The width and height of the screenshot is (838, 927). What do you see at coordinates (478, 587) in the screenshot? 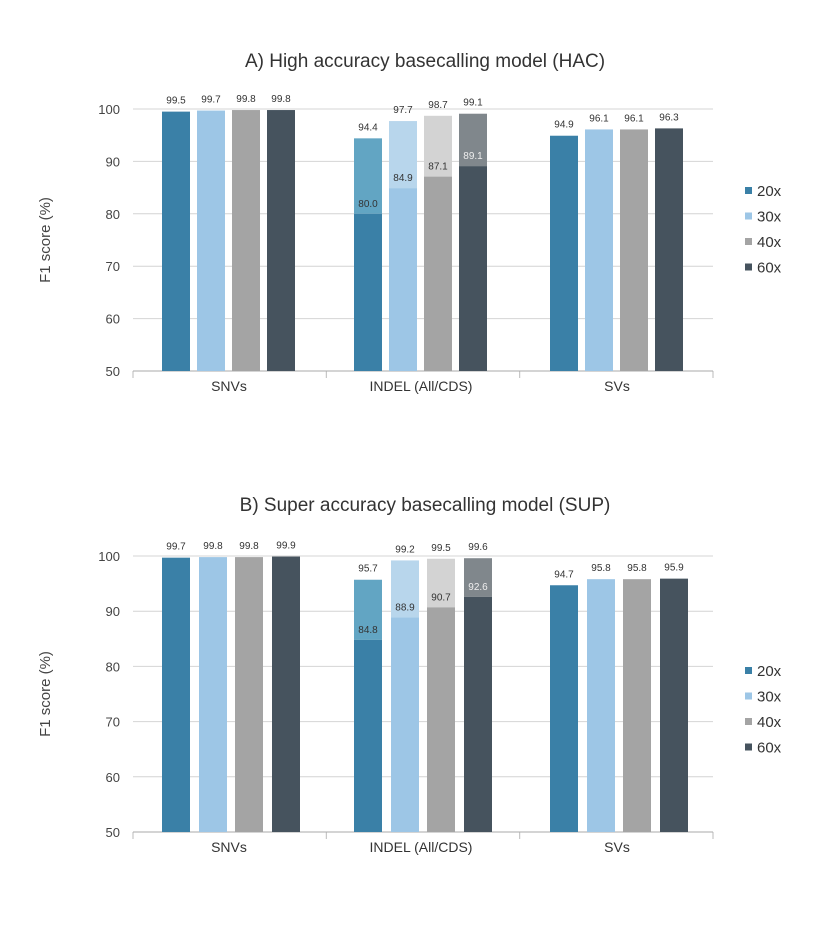
I see `data-label: 92.6` at bounding box center [478, 587].